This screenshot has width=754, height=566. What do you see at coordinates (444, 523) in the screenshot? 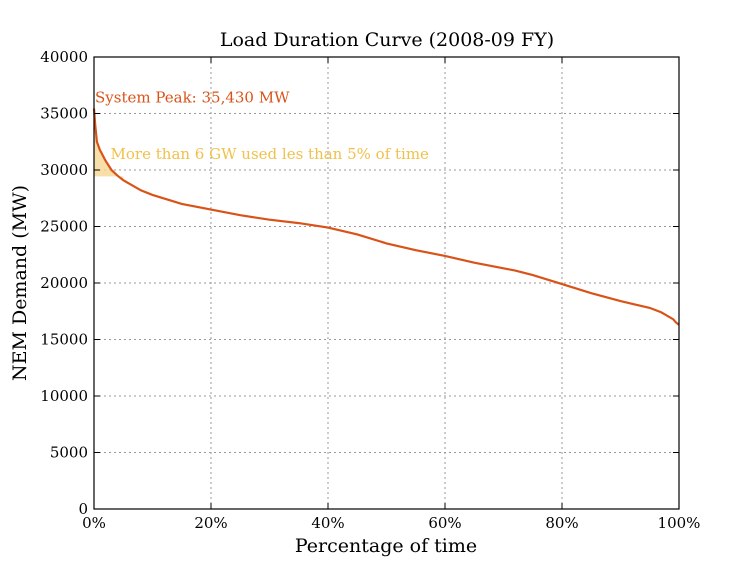
I see `x-tick-label: 60%` at bounding box center [444, 523].